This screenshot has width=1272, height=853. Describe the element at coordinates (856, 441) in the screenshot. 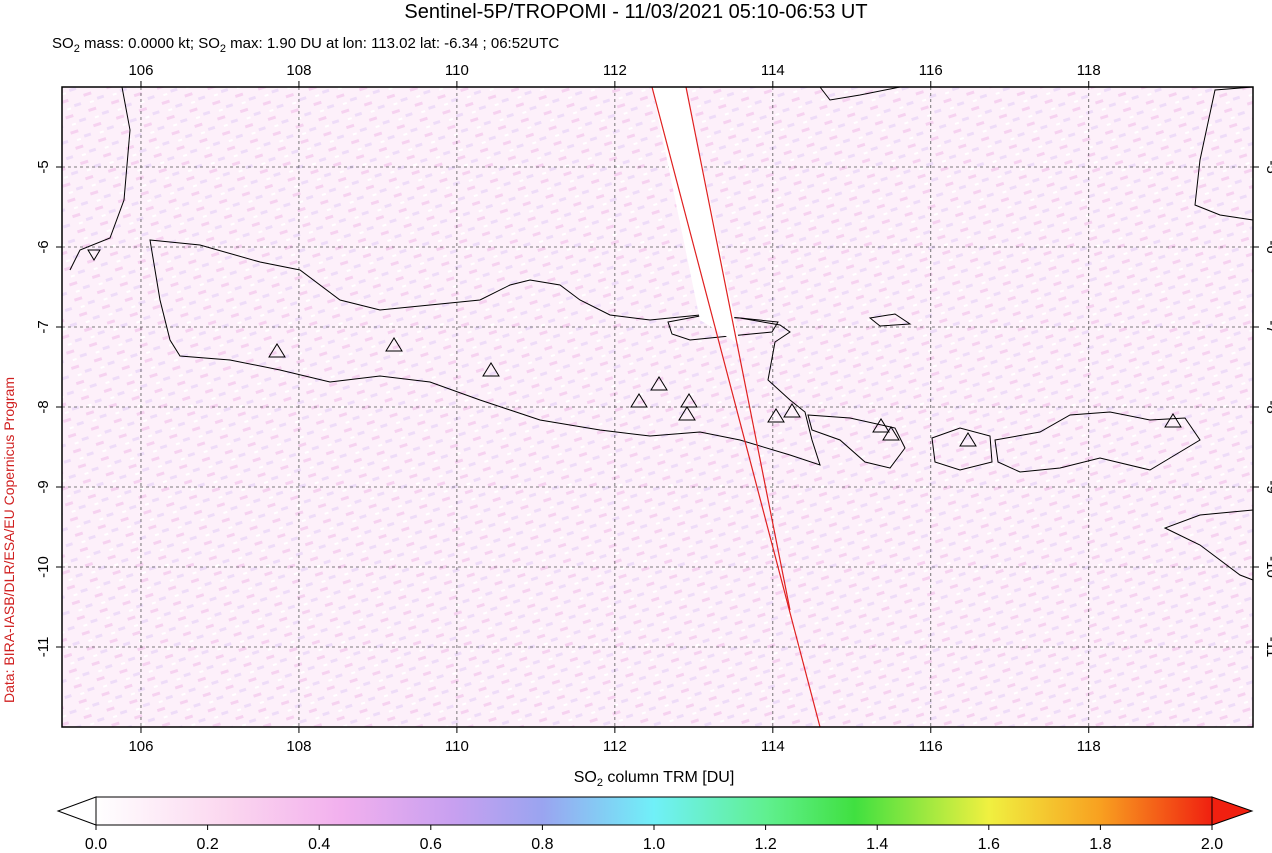

I see `coast-bali` at that location.